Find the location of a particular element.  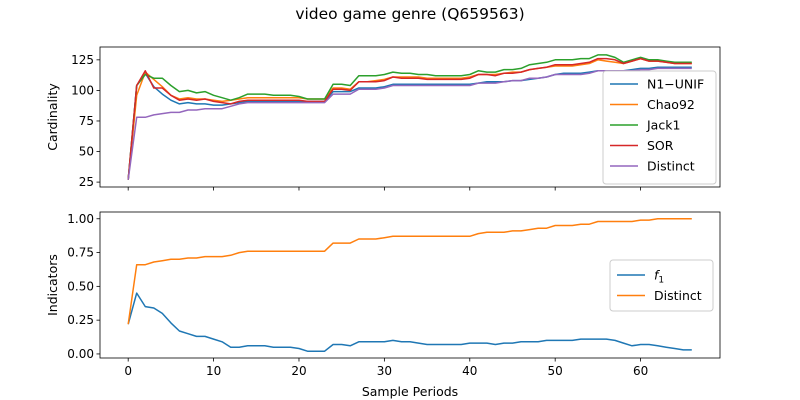

x-tick-label: 60 is located at coordinates (640, 371).